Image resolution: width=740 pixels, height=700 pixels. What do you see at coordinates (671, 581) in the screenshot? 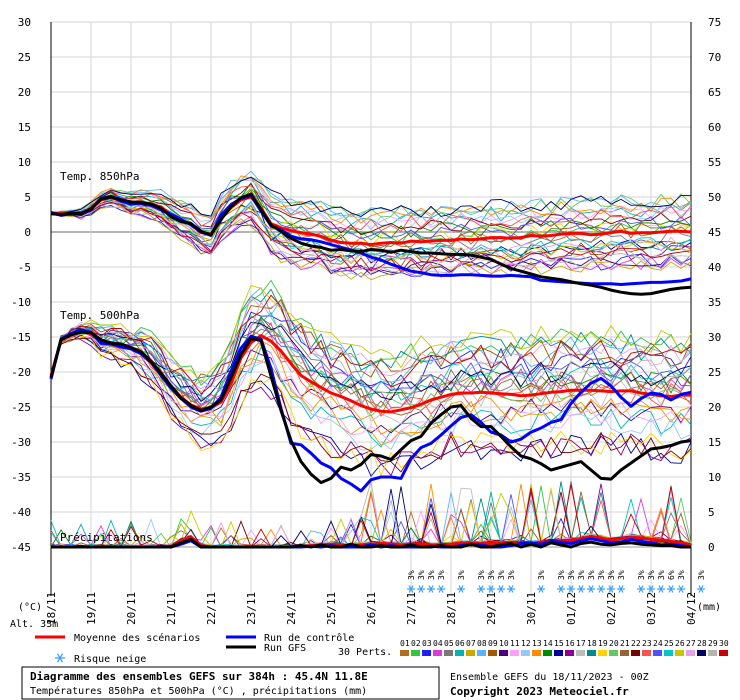
I see `snow-marker: 6%` at bounding box center [671, 581].